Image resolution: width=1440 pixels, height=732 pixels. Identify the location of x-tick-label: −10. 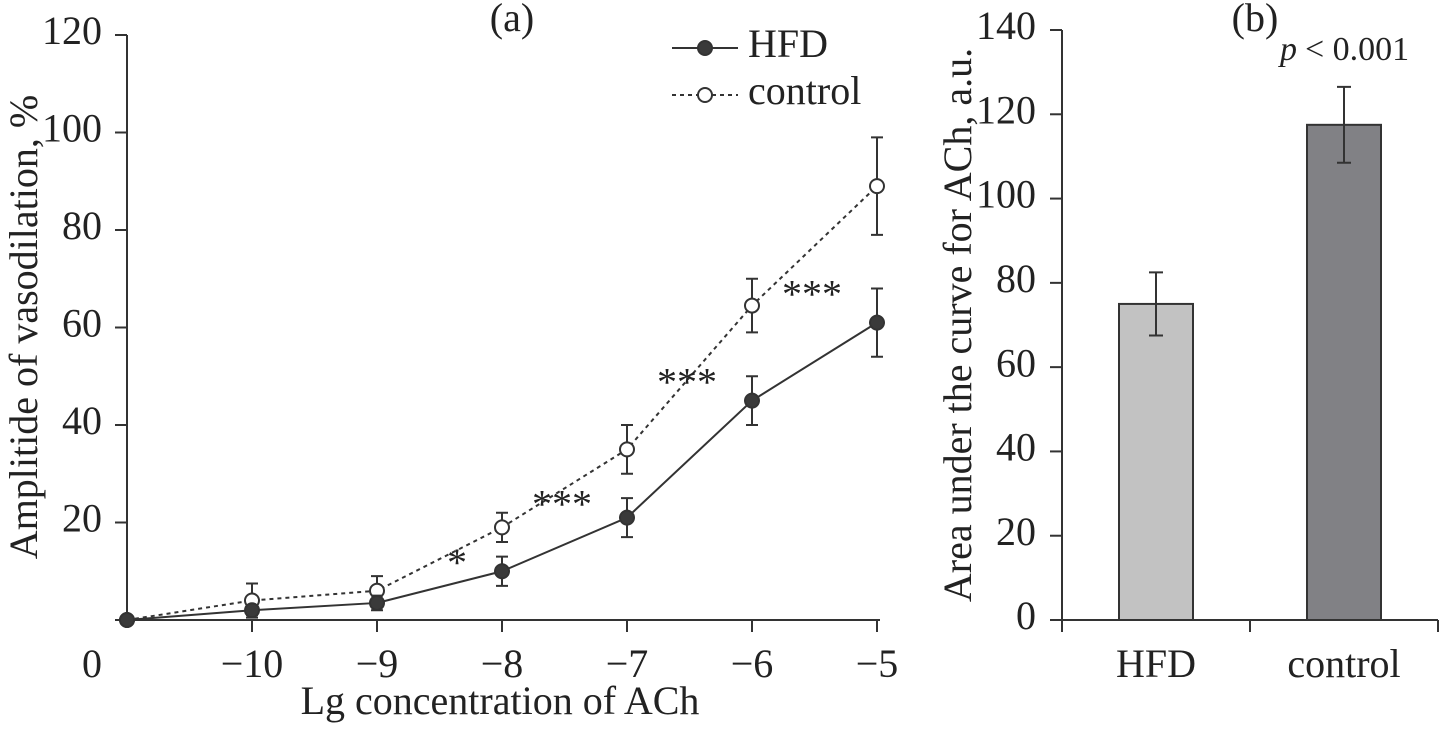
(252, 663).